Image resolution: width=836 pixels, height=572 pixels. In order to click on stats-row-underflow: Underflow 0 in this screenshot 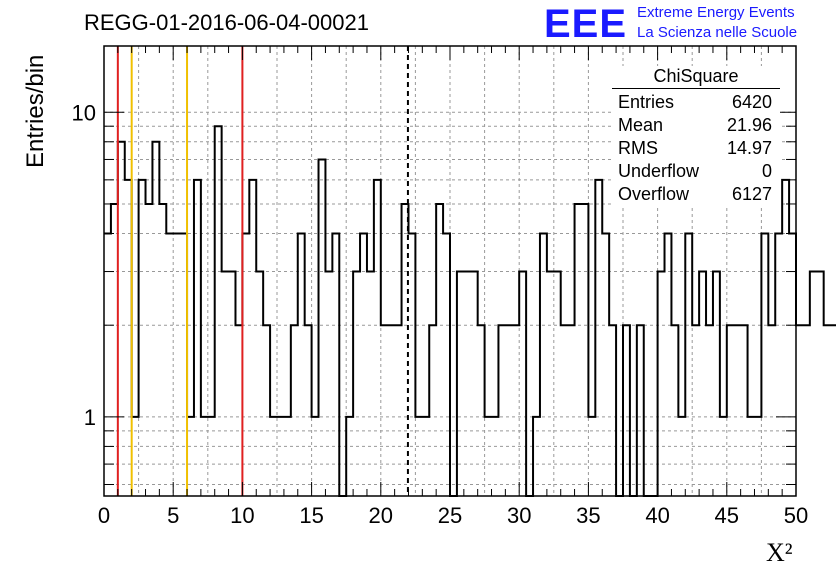, I will do `click(696, 171)`.